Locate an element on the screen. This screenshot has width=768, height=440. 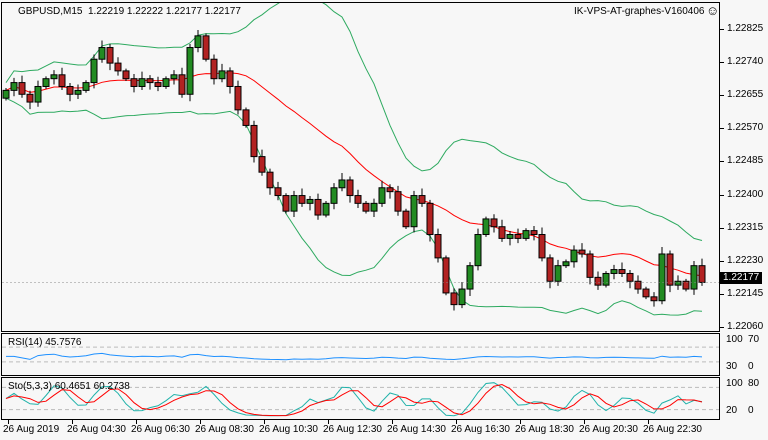
stochastic-label: Sto(5,3,3) 60.4651 60.2738 is located at coordinates (69, 386).